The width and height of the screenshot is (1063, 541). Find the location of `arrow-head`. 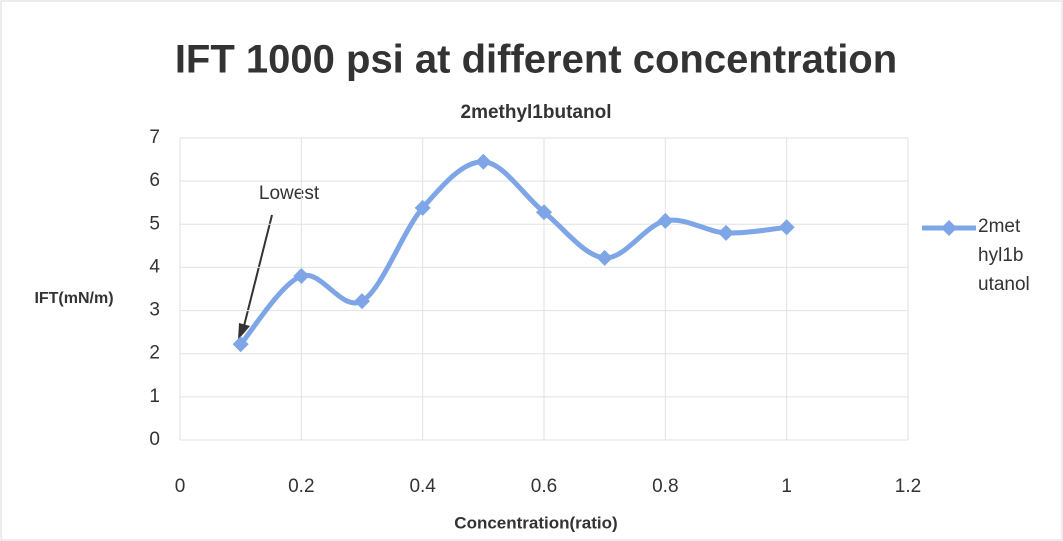

arrow-head is located at coordinates (244, 331).